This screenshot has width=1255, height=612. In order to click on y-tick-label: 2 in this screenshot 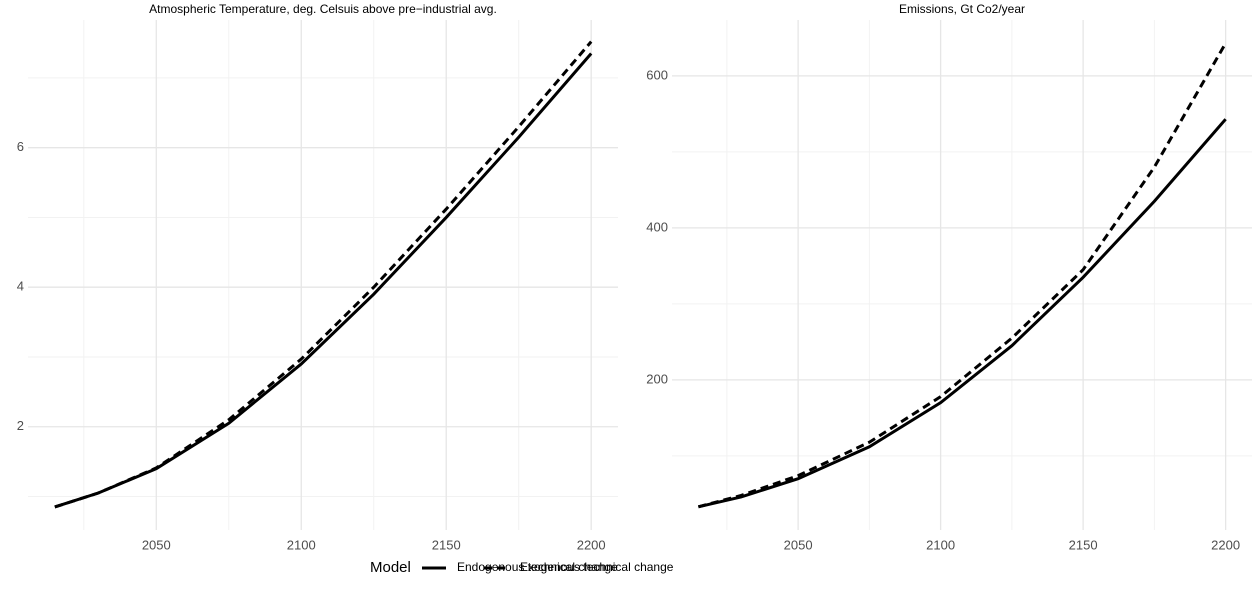, I will do `click(20, 425)`.